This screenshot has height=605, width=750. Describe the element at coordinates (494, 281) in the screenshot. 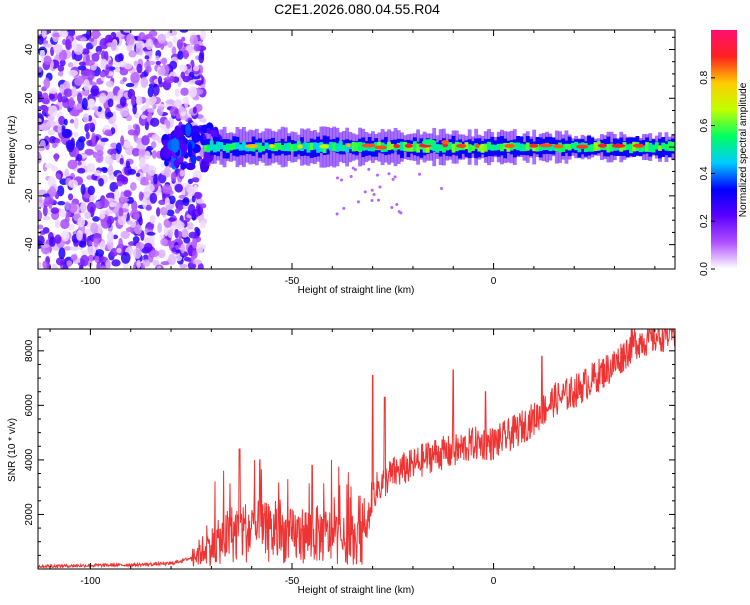

I see `x-tick-label: 0` at that location.